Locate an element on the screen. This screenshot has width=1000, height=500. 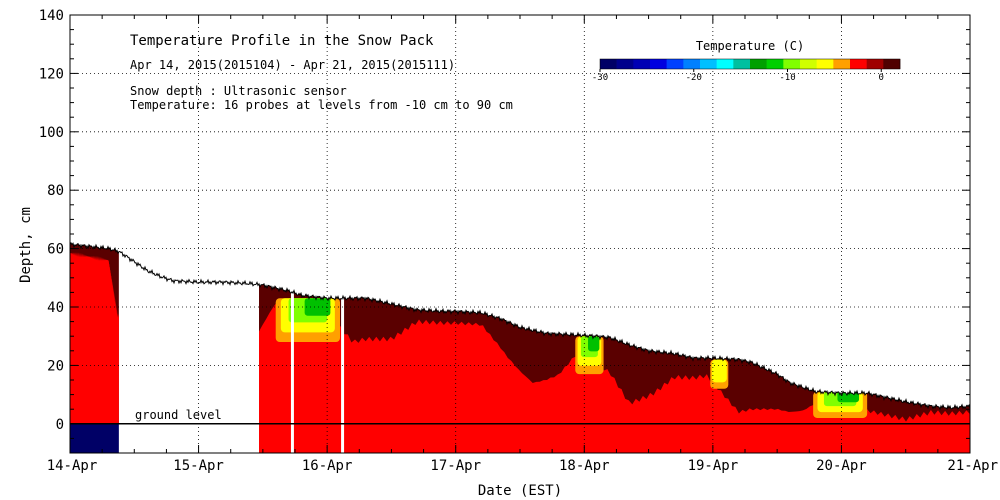
y-tick-label: 40 is located at coordinates (55, 308).